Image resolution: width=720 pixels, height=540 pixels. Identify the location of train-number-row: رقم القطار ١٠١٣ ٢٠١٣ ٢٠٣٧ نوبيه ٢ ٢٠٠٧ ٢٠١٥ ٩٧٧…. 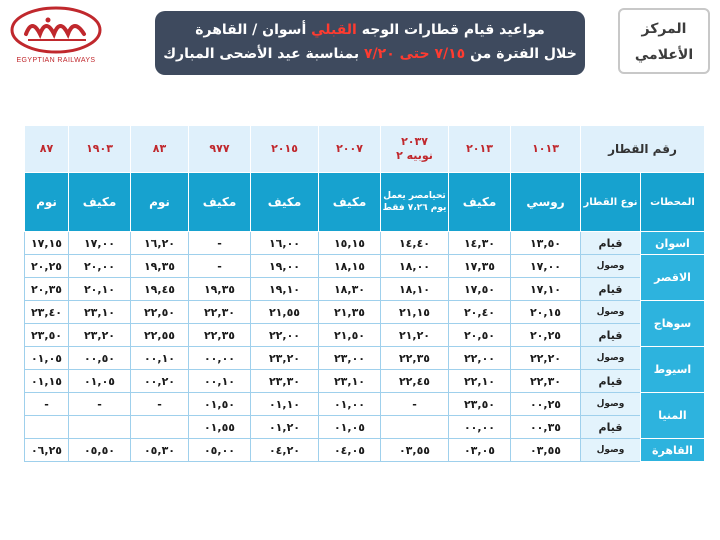
(364, 149).